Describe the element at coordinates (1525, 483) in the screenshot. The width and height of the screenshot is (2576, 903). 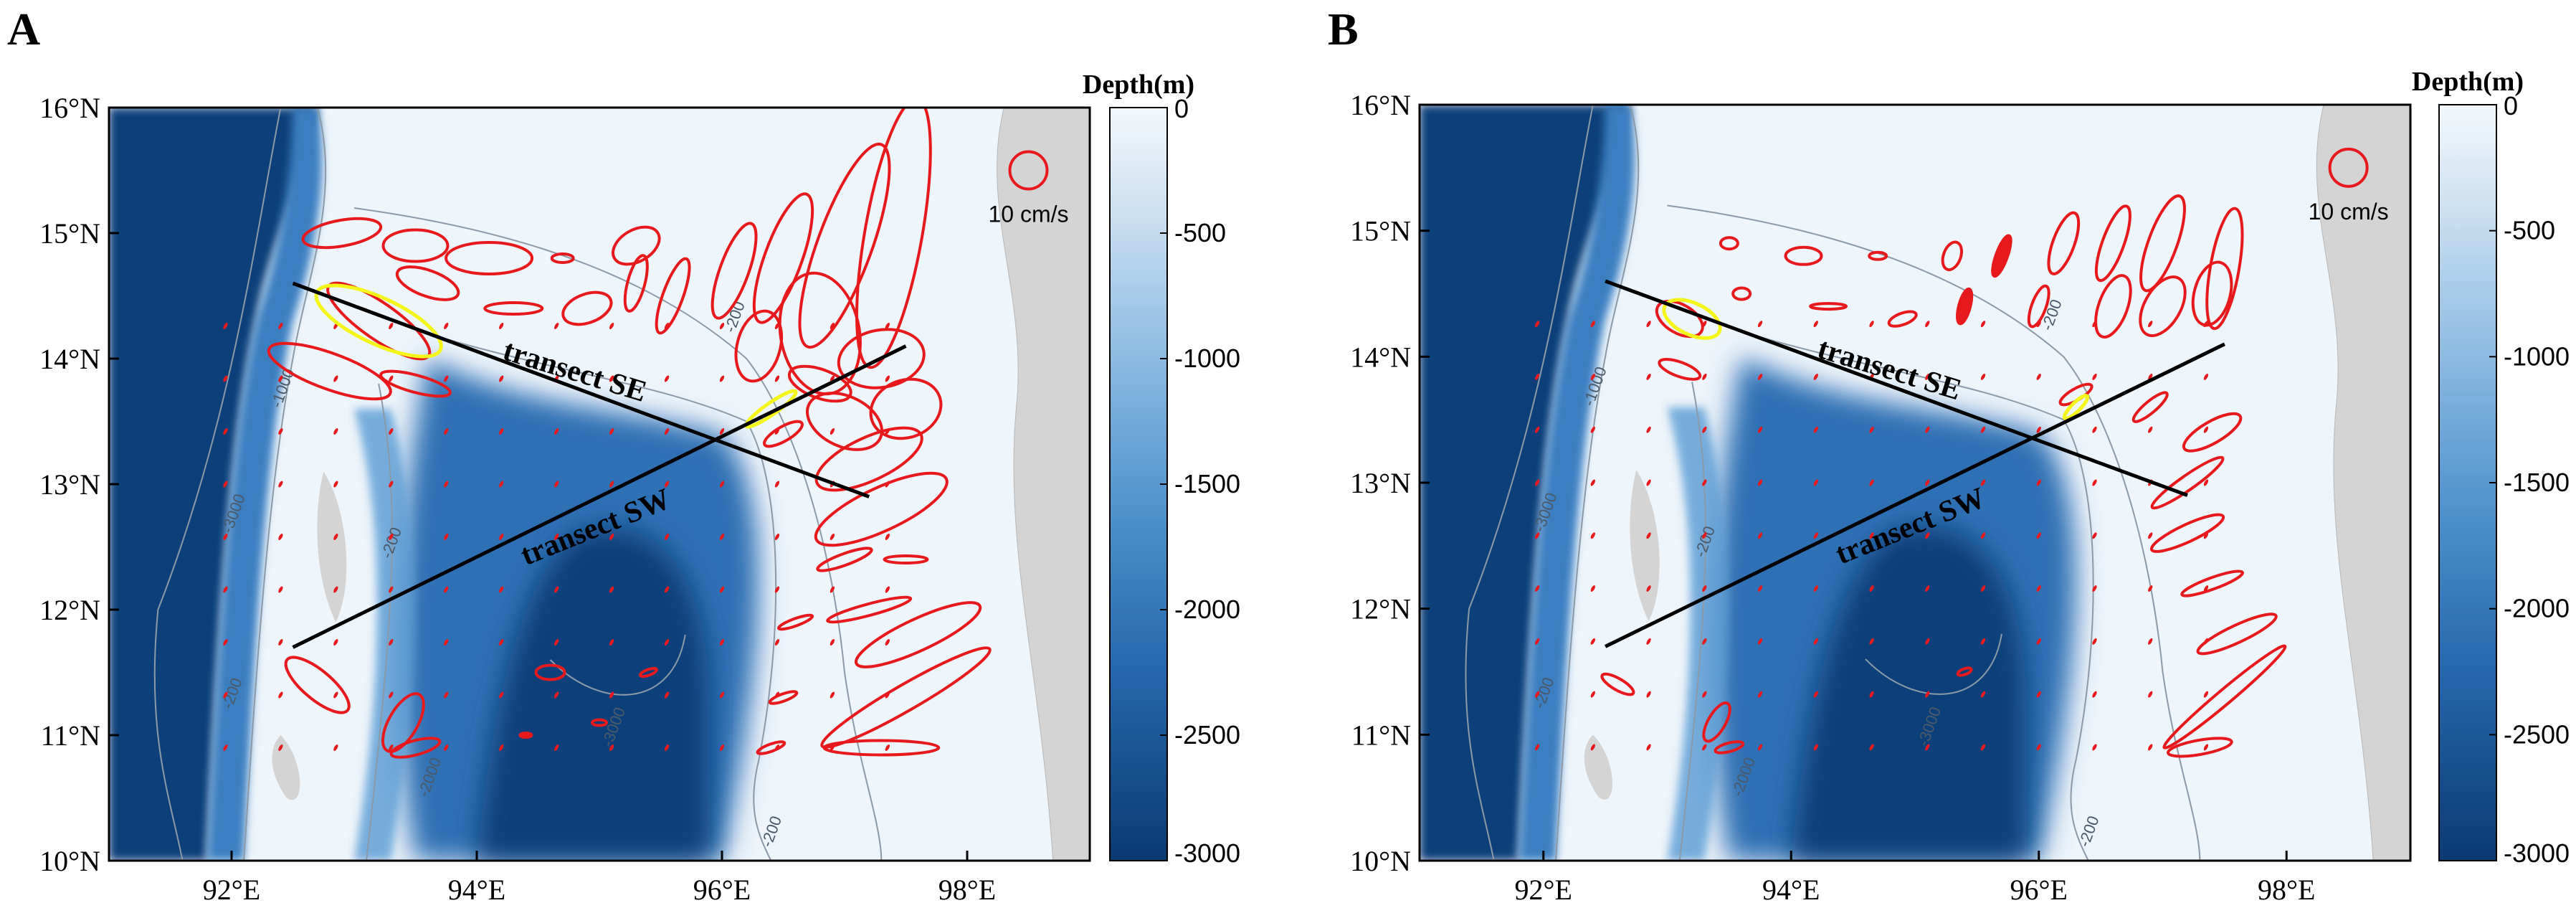
I see `west-basin` at that location.